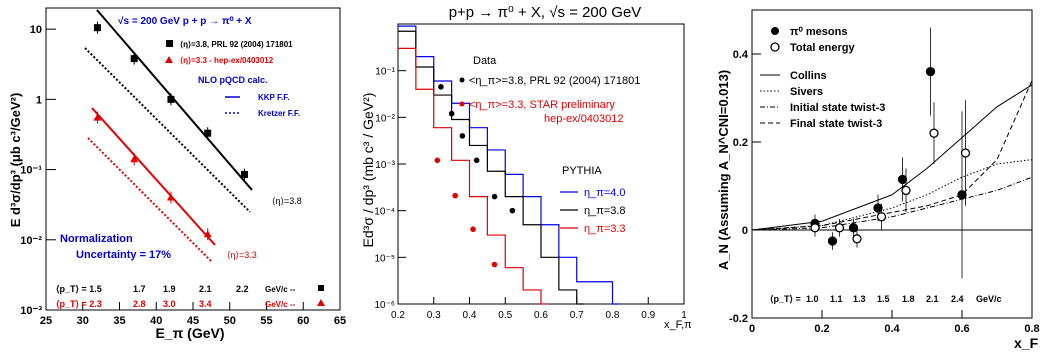 The width and height of the screenshot is (1042, 356). What do you see at coordinates (542, 105) in the screenshot?
I see `p2-legend-red: <η_π>=3.3, STAR preliminary` at bounding box center [542, 105].